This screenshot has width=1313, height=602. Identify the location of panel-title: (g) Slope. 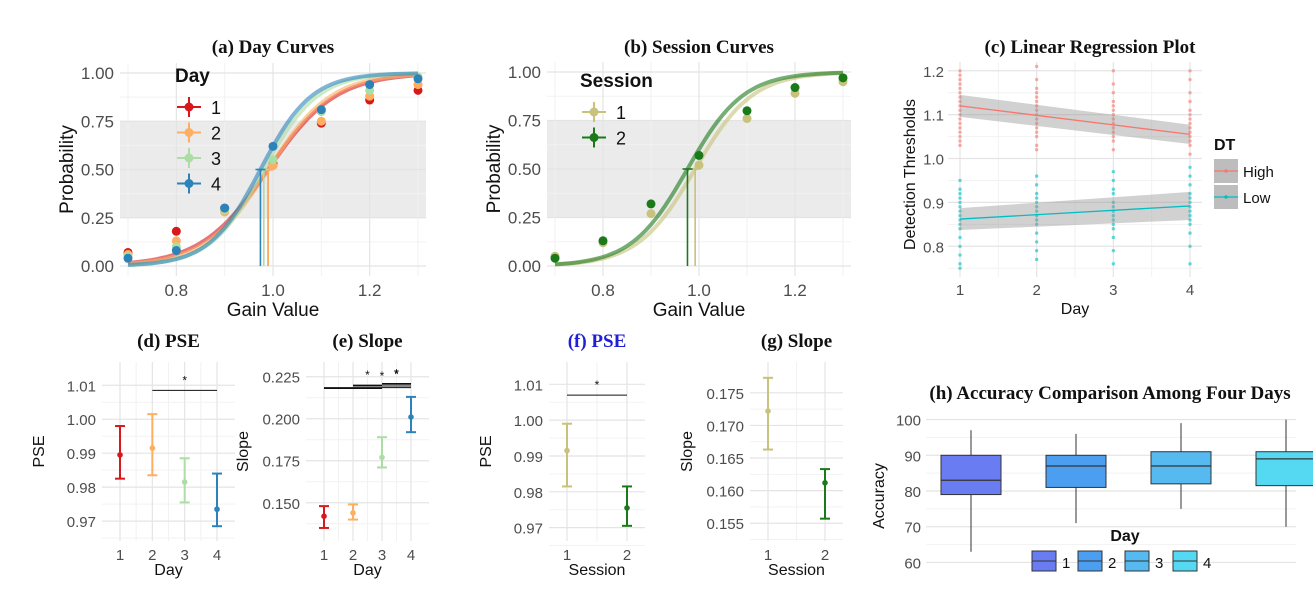
(796, 341).